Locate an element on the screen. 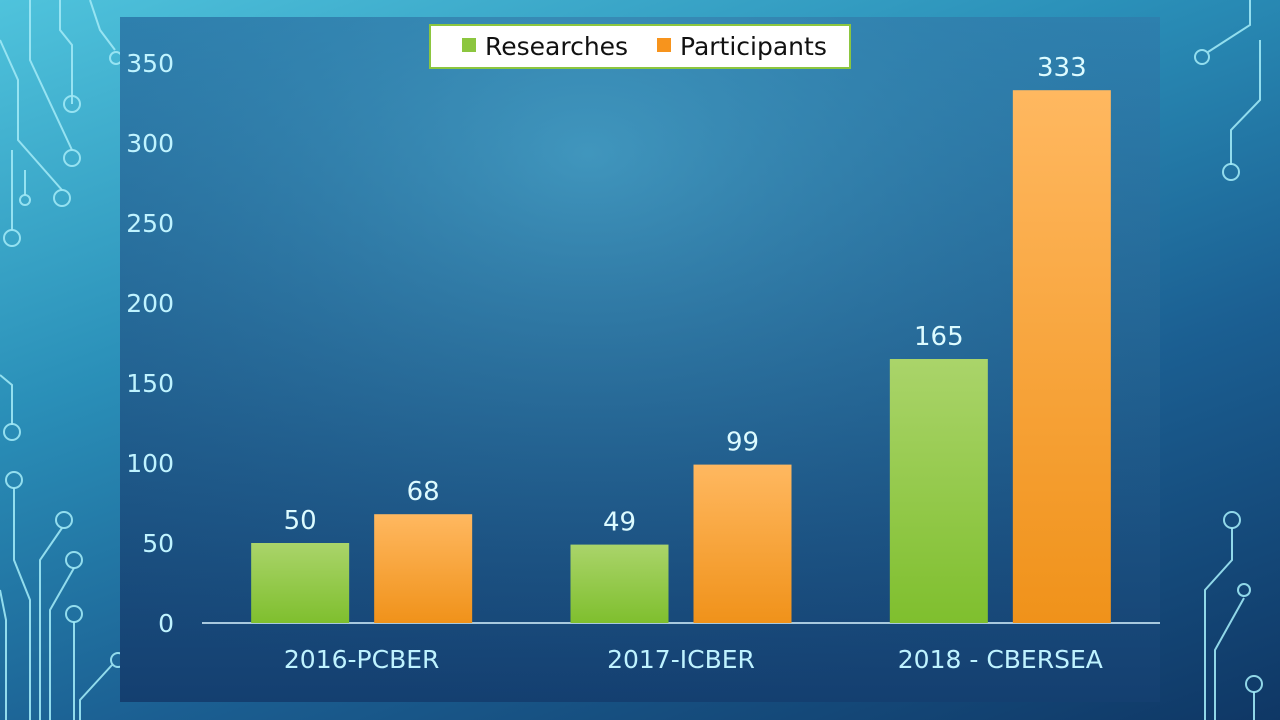 This screenshot has width=1280, height=720. y-tick-label: 200 is located at coordinates (150, 303).